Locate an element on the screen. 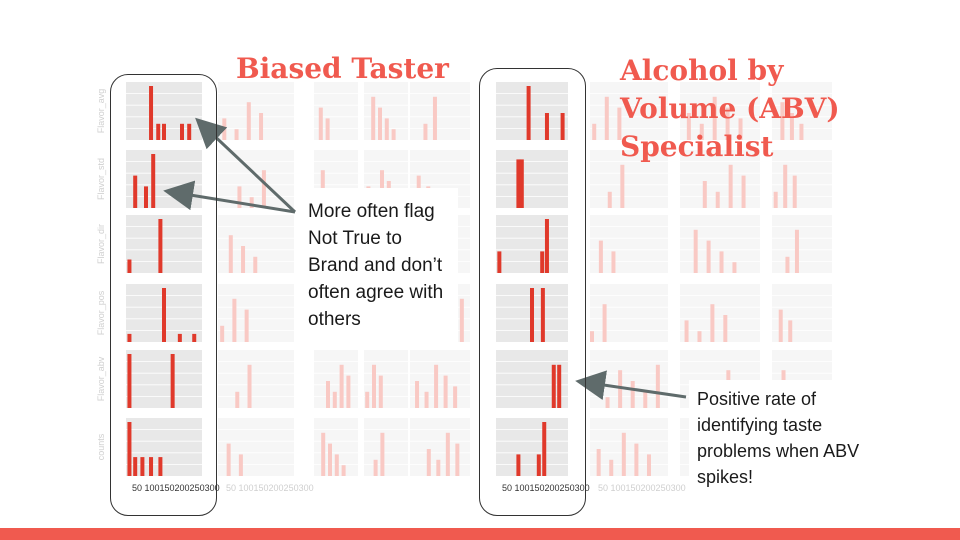 The image size is (960, 540). arrow-to-flavor-avg is located at coordinates (246, 165).